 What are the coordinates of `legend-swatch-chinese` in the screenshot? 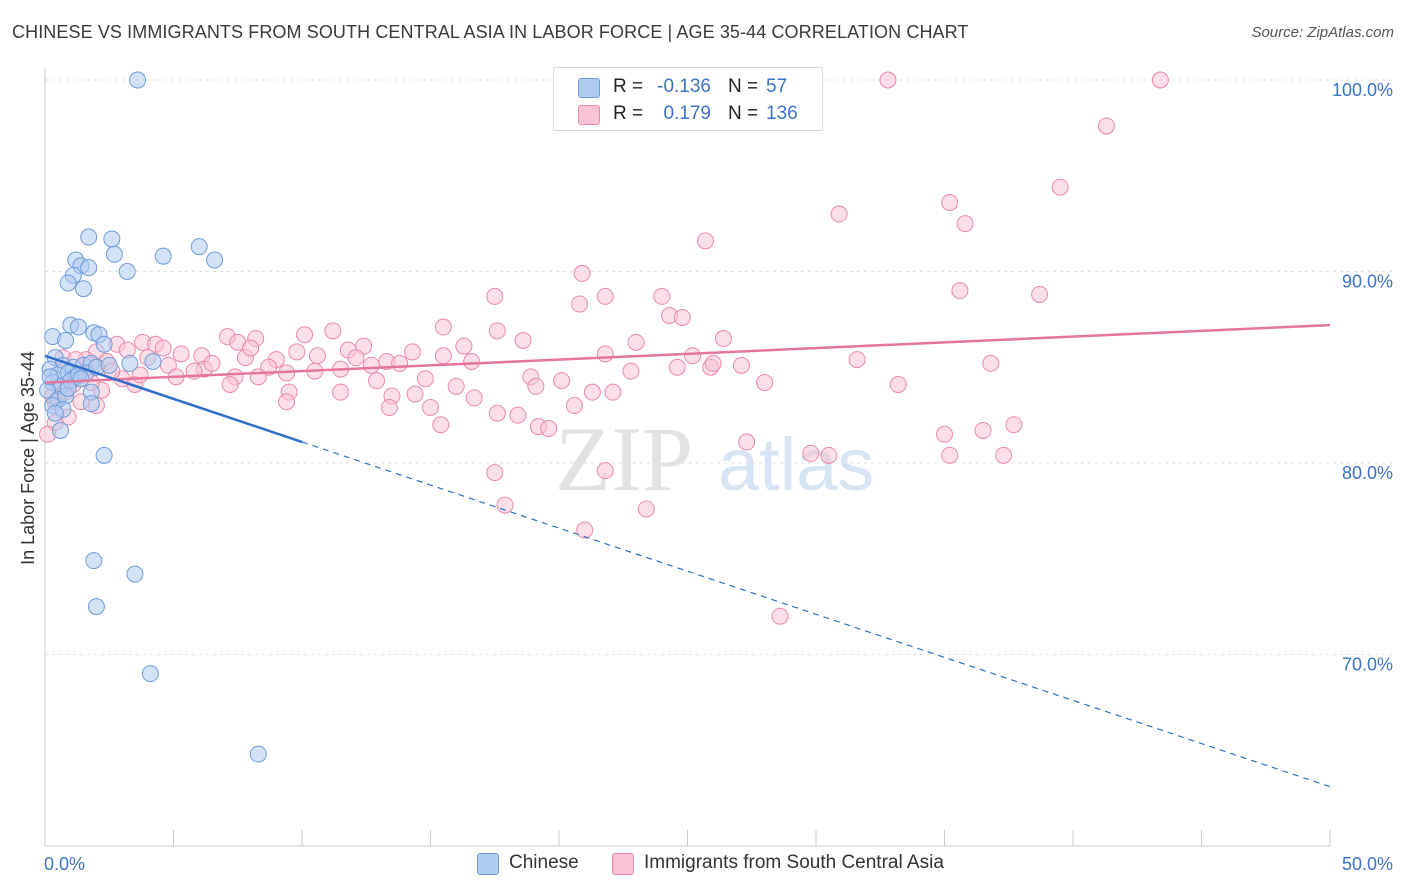 It's located at (589, 88).